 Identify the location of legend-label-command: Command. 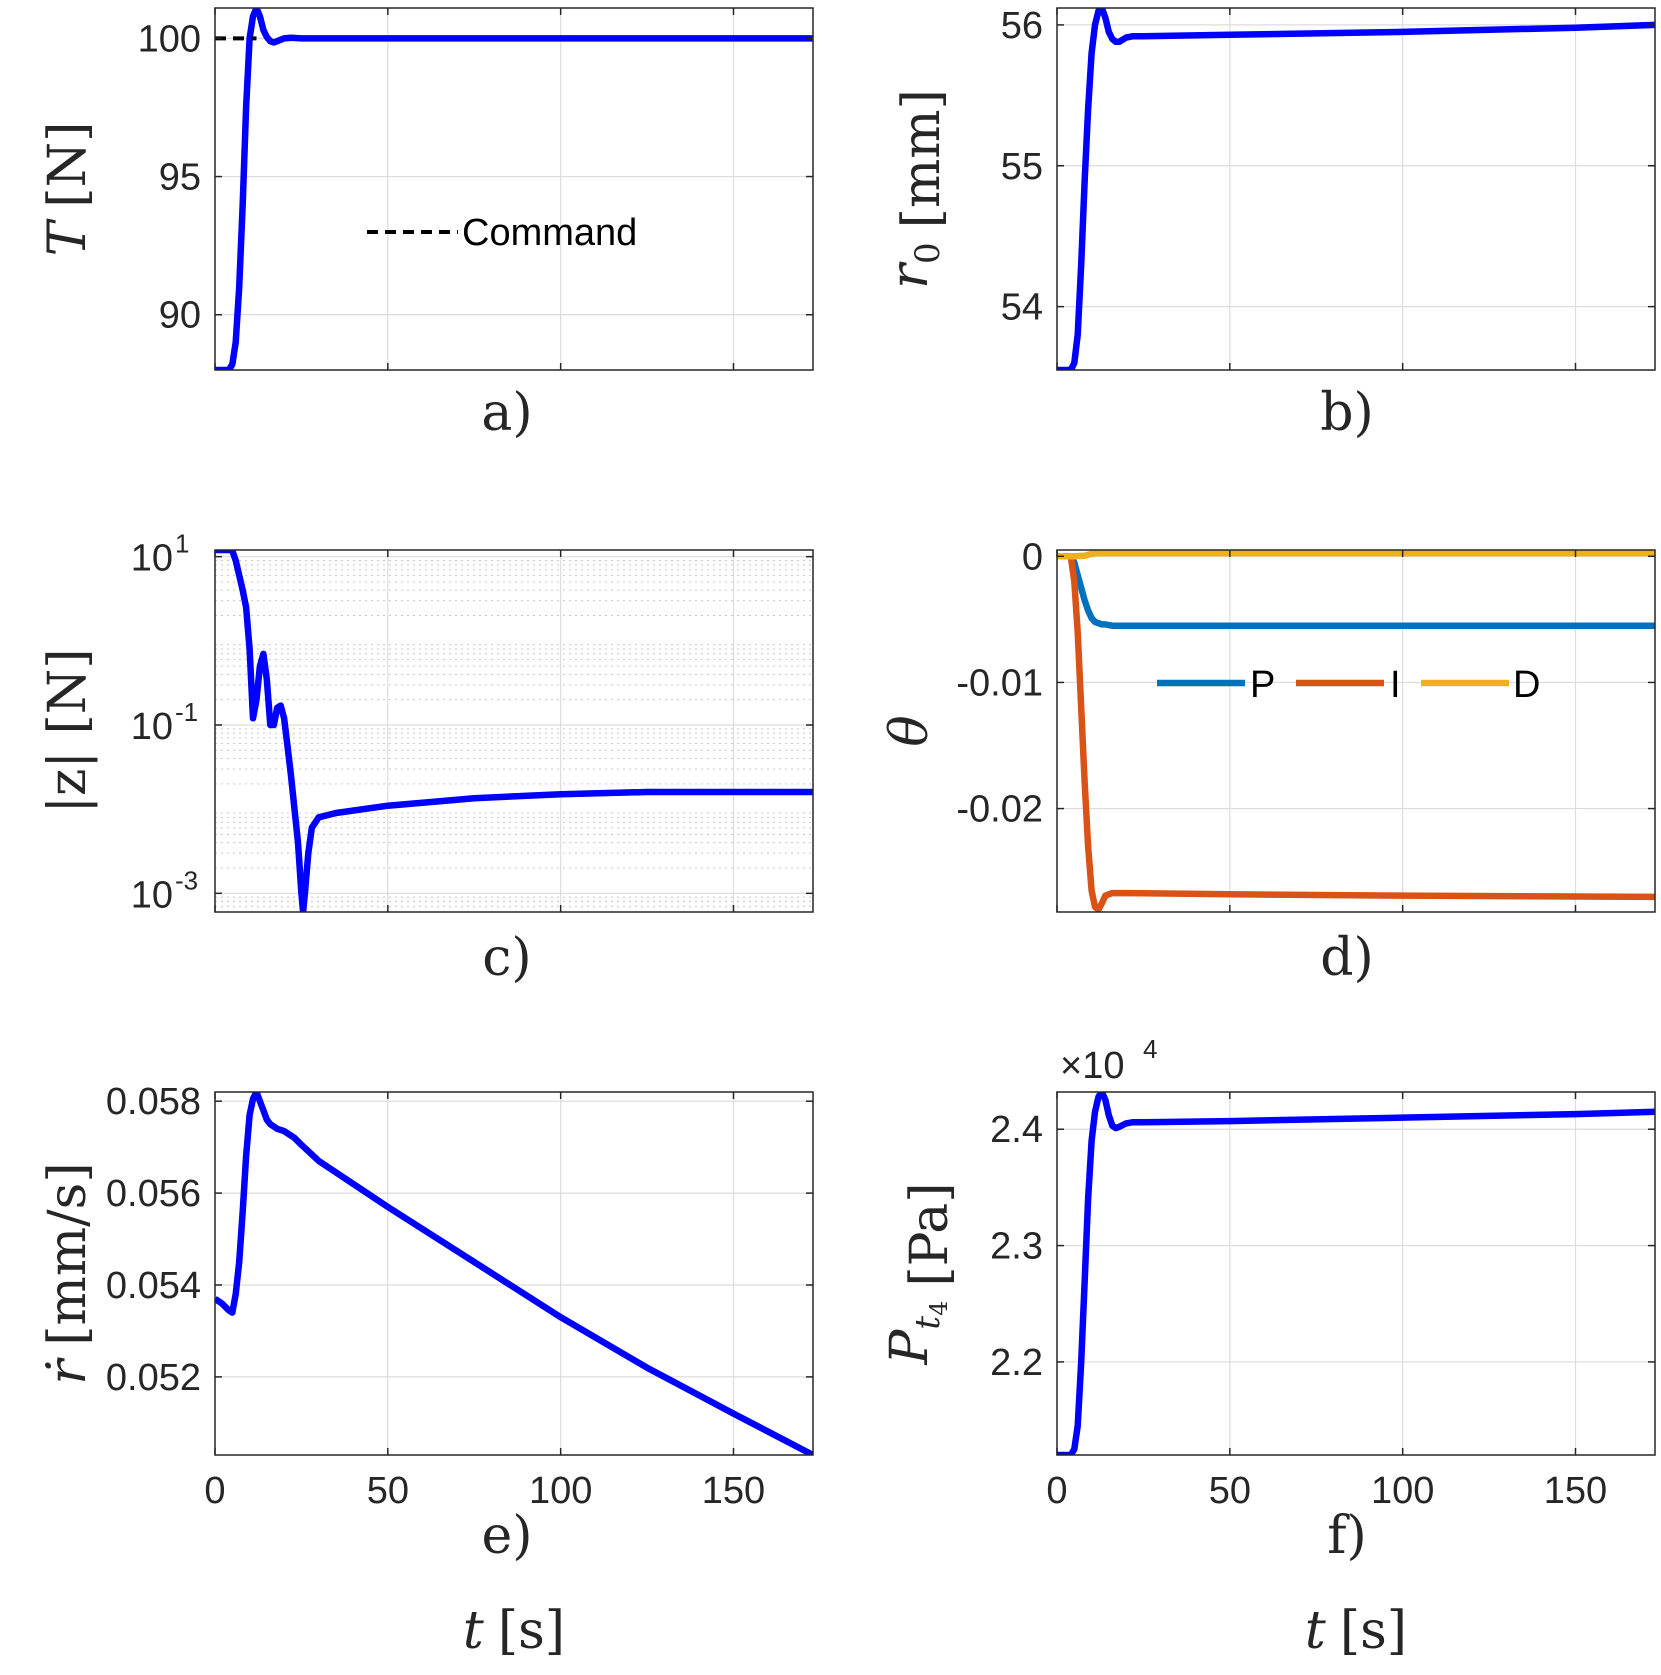
(549, 233).